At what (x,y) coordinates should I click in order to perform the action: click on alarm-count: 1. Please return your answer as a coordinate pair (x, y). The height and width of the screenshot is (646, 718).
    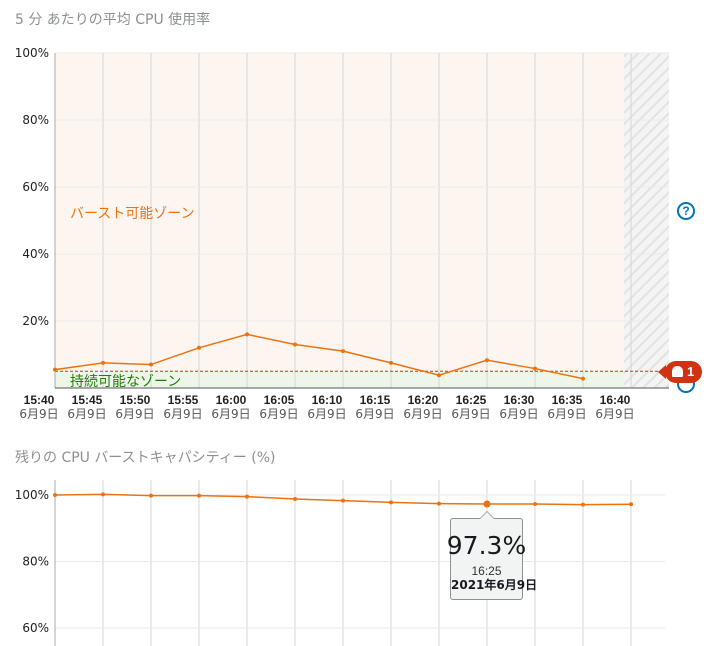
    Looking at the image, I should click on (691, 371).